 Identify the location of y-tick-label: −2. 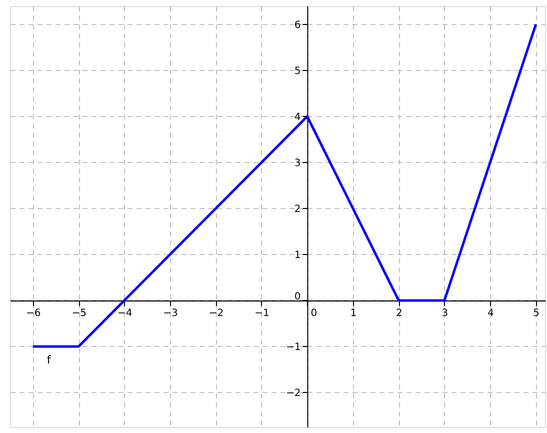
(293, 393).